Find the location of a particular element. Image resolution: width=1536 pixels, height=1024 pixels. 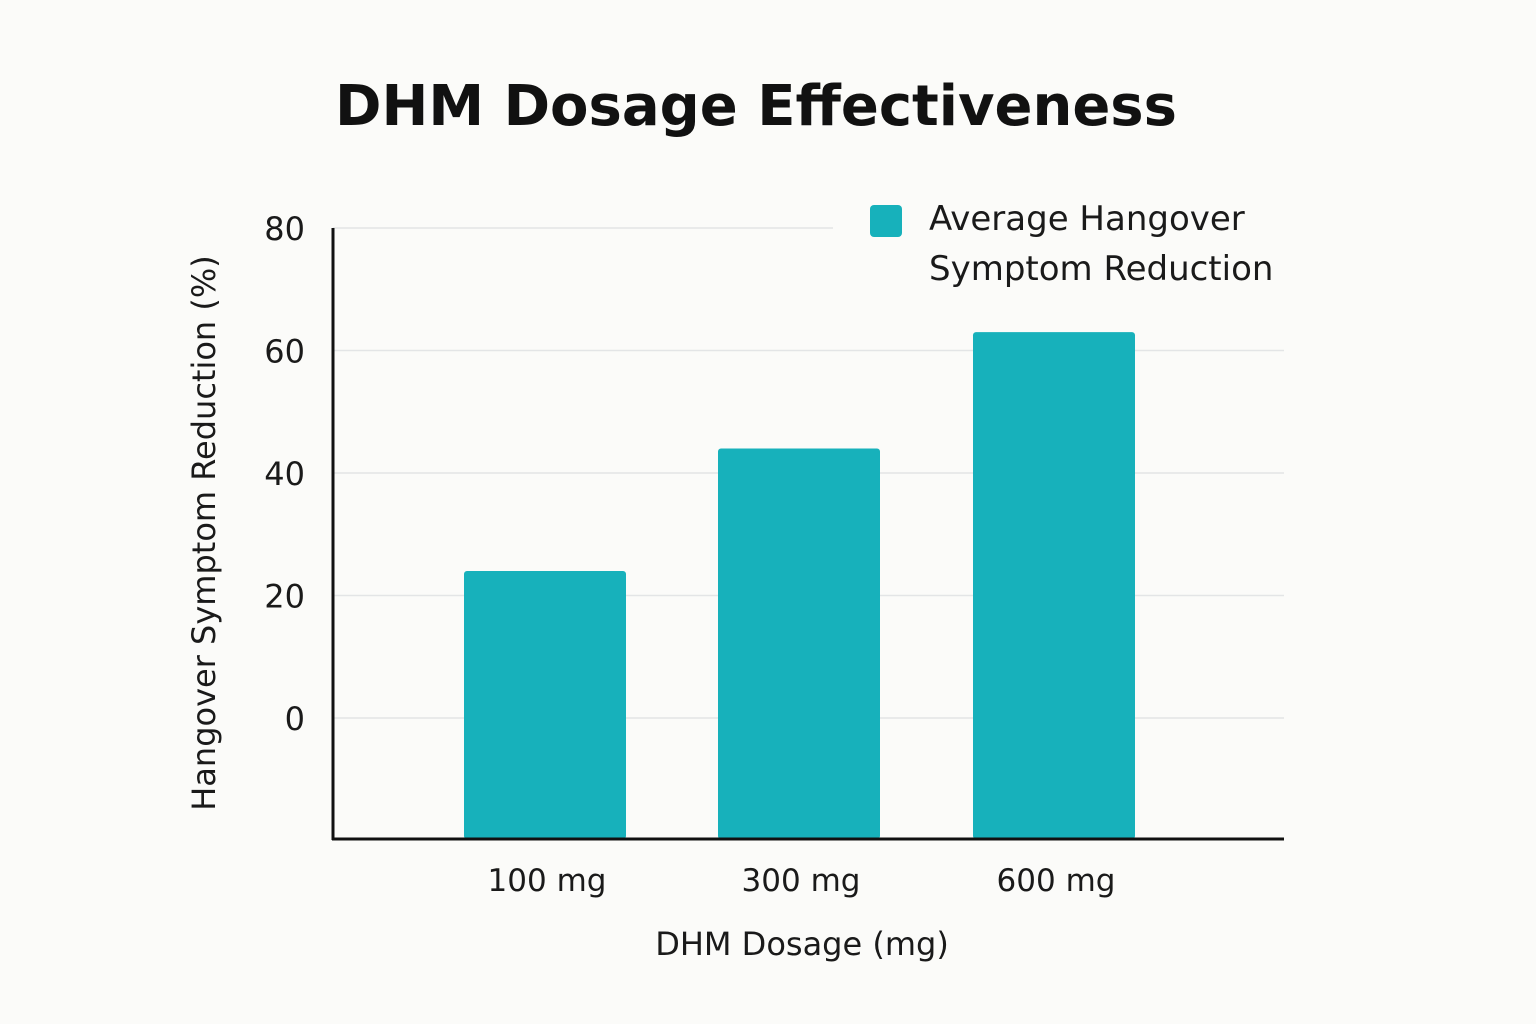

x-tick-labels: 100 mg 300 mg 600 mg is located at coordinates (802, 881).